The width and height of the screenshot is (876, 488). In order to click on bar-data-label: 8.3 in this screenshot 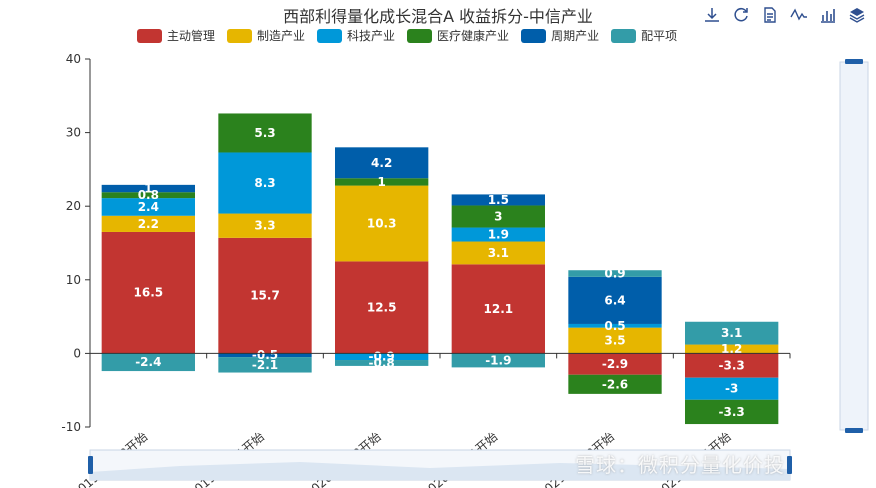, I will do `click(264, 183)`.